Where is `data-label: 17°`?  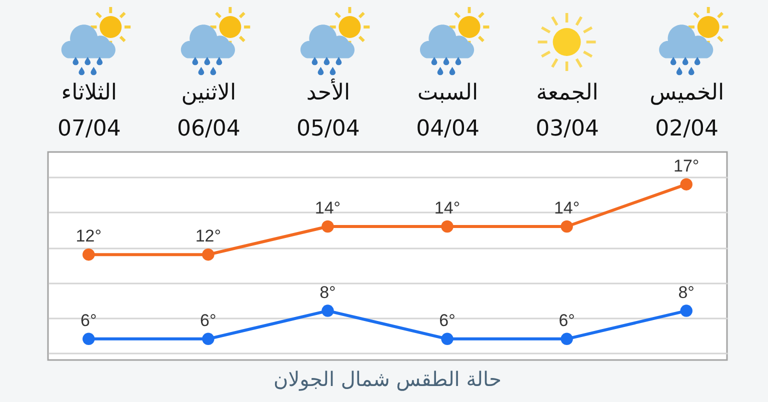
data-label: 17° is located at coordinates (686, 166).